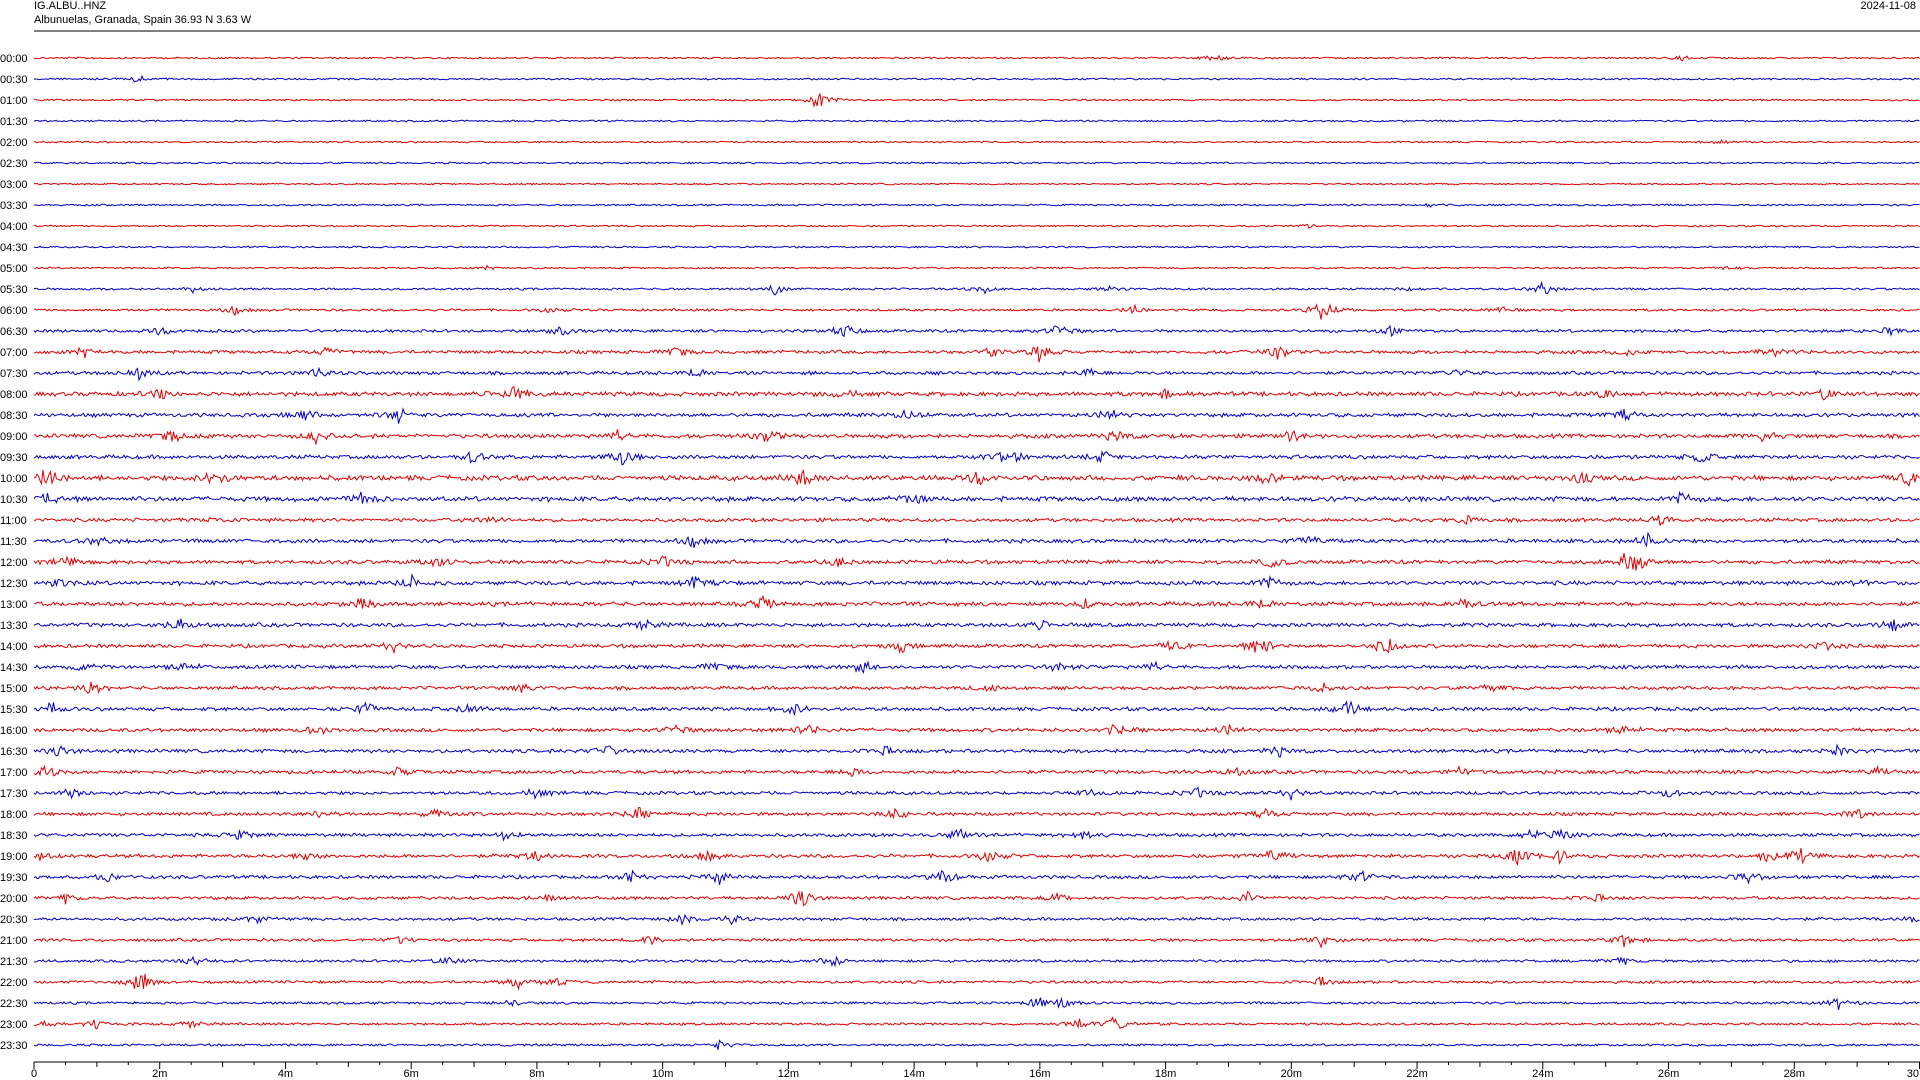 The image size is (1920, 1080). What do you see at coordinates (1039, 1074) in the screenshot?
I see `x-tick-label: 16m` at bounding box center [1039, 1074].